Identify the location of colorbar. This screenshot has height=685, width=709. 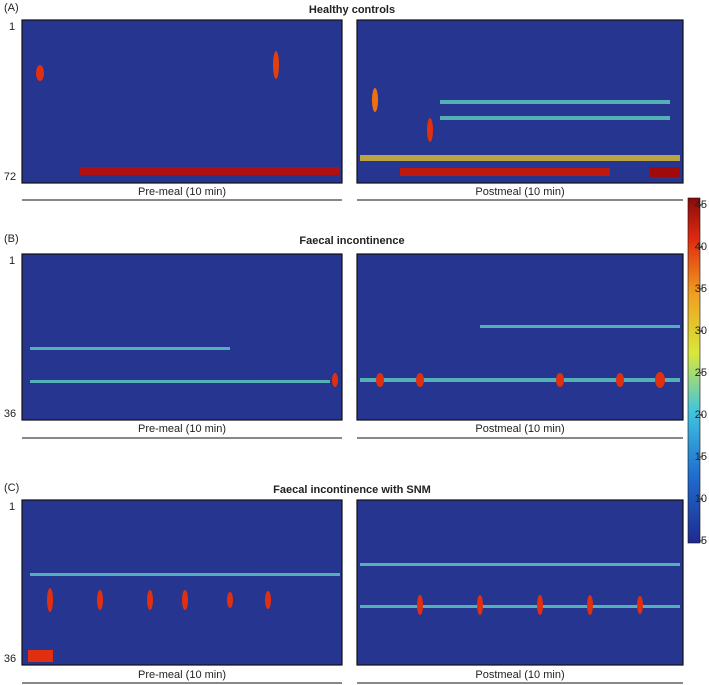
(694, 370).